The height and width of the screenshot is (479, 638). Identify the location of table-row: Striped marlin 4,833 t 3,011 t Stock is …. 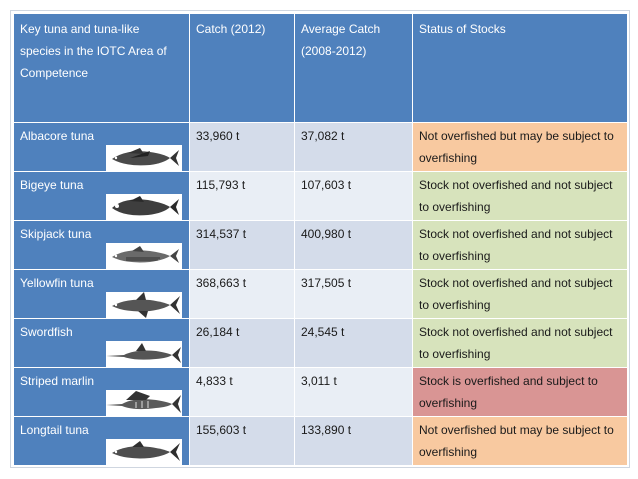
(320, 392).